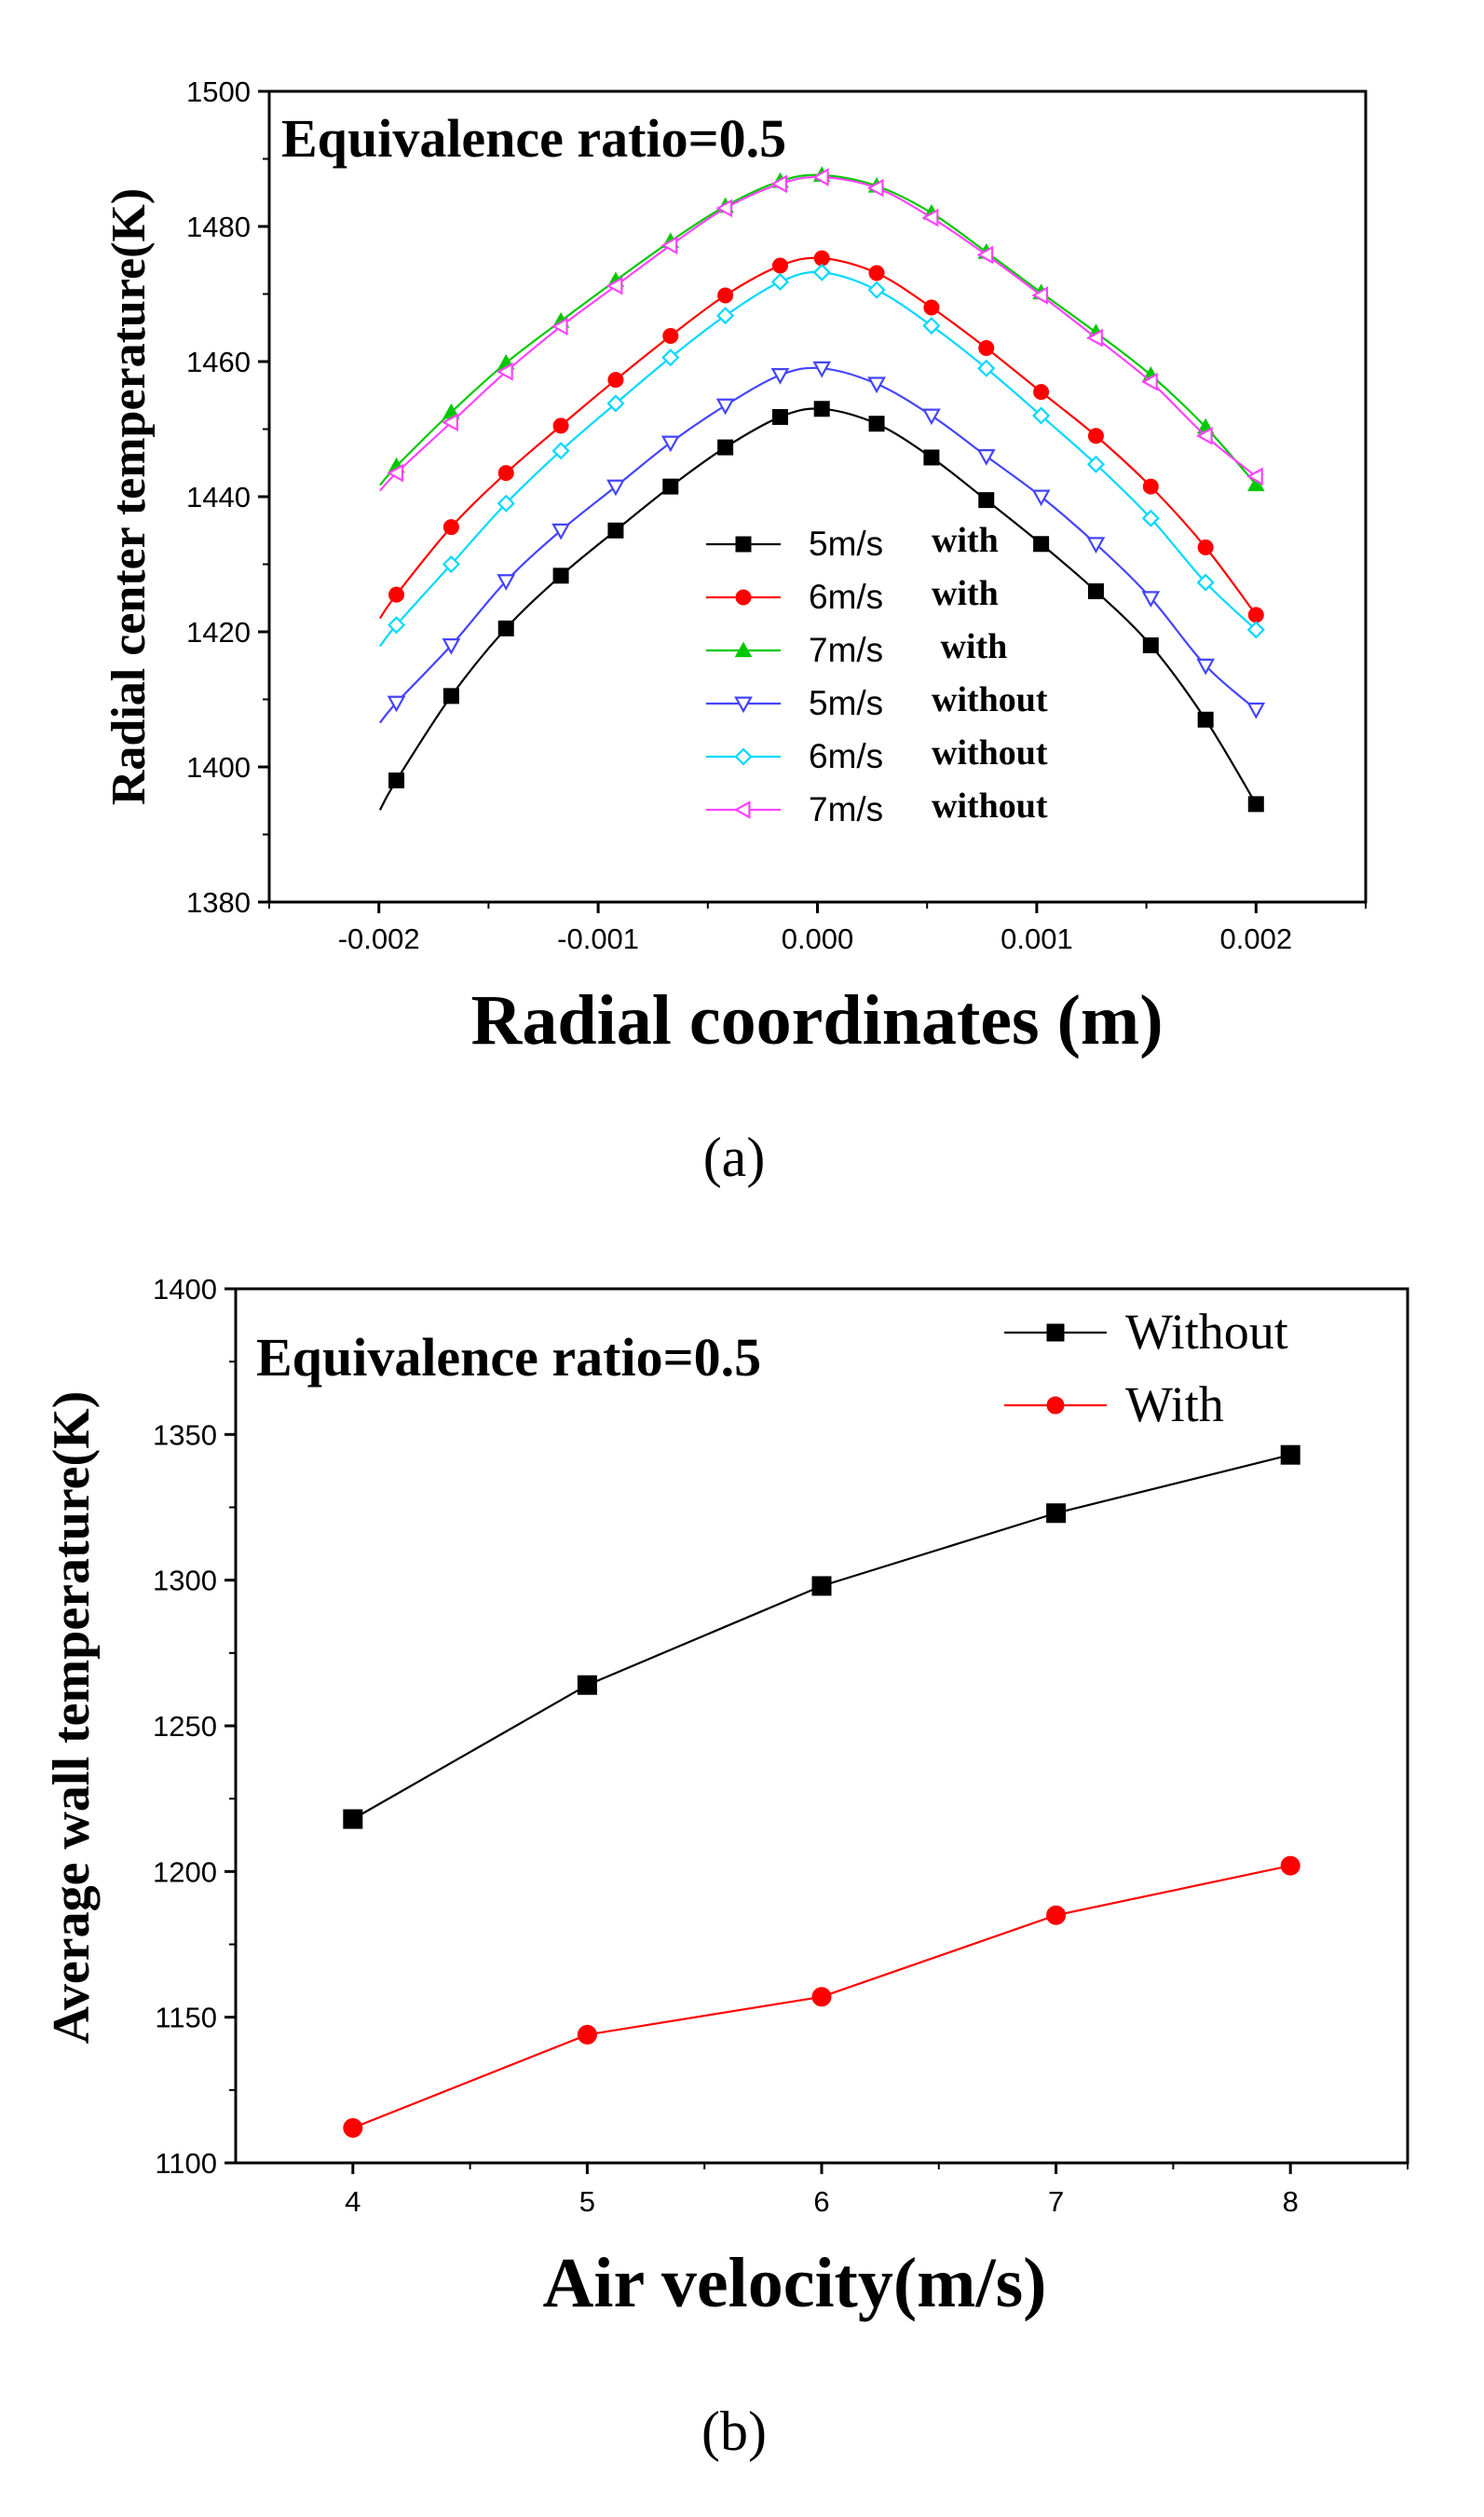 The image size is (1484, 2517). I want to click on y-tick-label-a: 1400, so click(218, 767).